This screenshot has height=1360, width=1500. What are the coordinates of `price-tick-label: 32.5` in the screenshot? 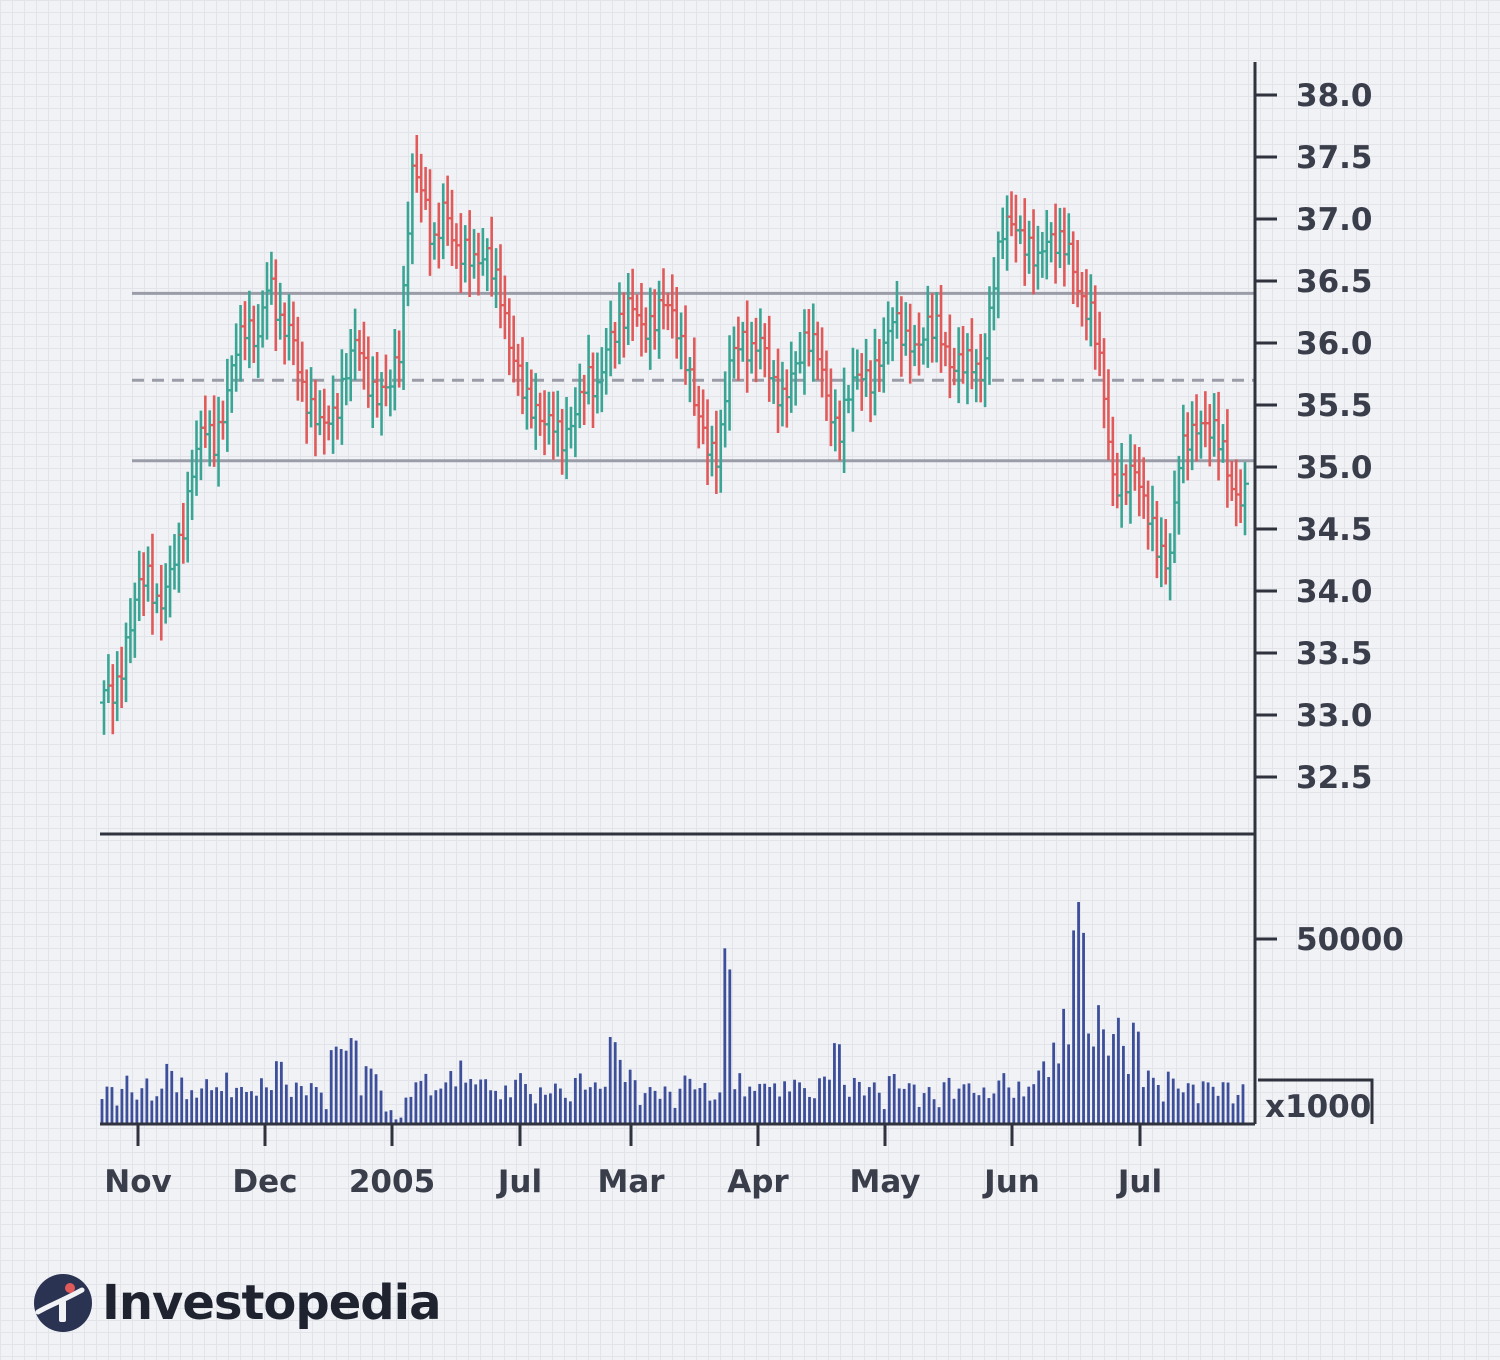 It's located at (1334, 778).